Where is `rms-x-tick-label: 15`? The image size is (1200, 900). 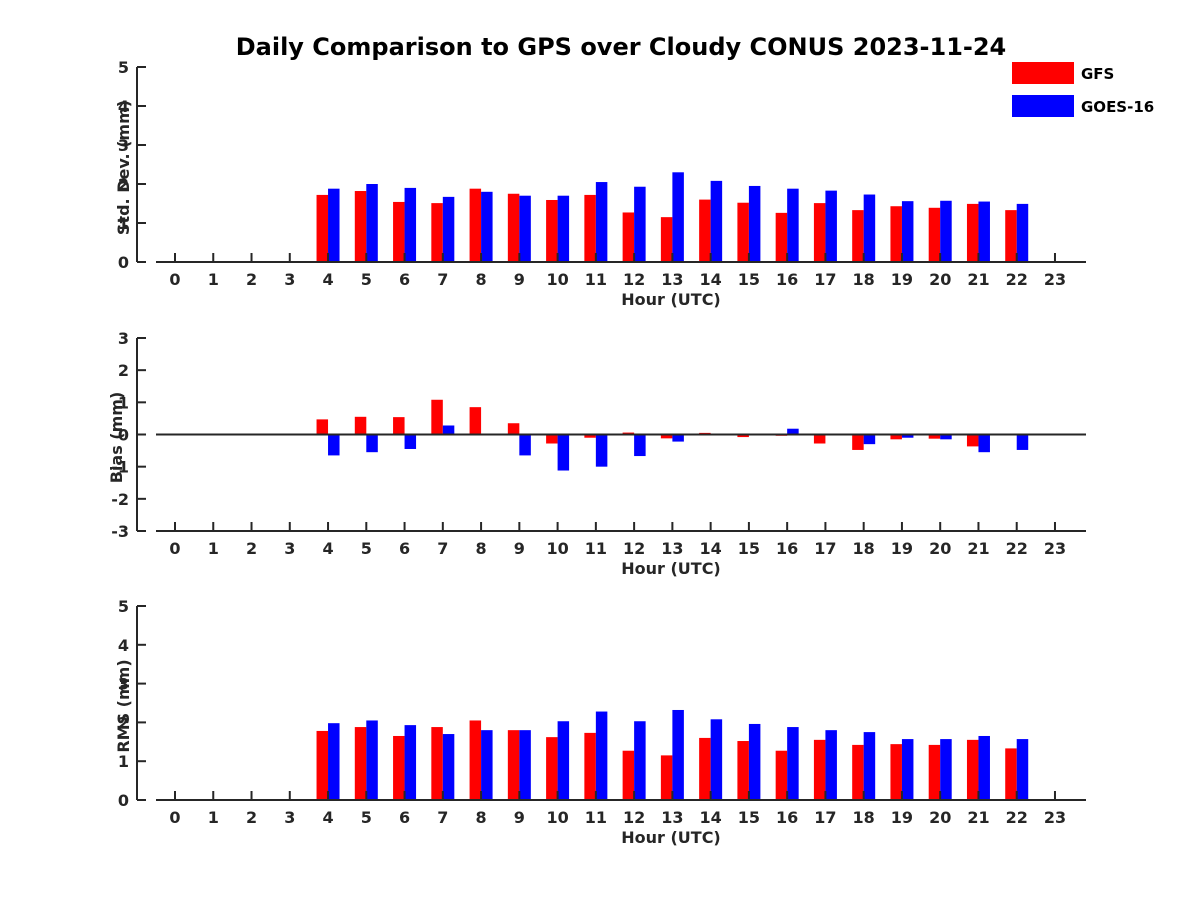
rms-x-tick-label: 15 is located at coordinates (749, 817).